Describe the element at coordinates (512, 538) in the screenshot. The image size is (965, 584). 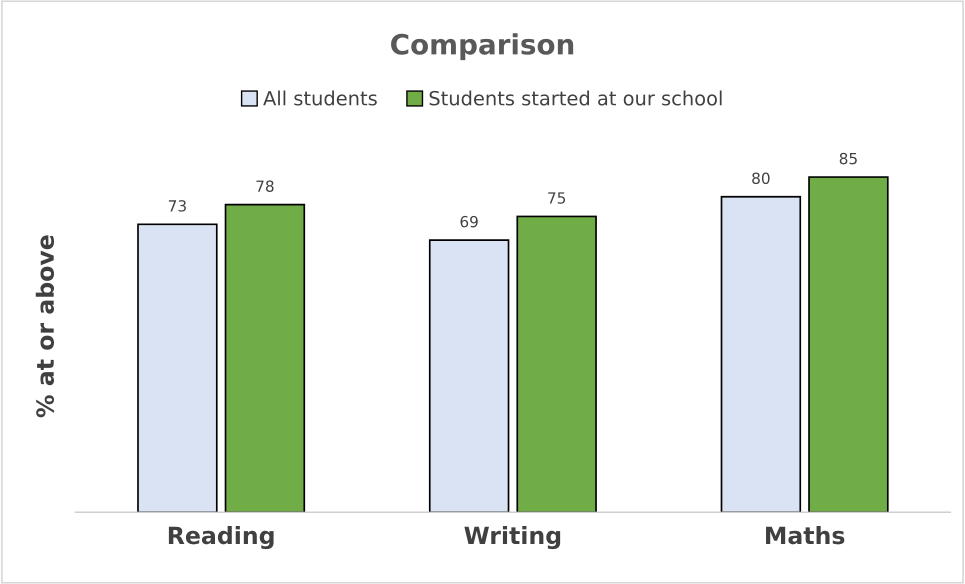
I see `x-tick-label: Writing` at that location.